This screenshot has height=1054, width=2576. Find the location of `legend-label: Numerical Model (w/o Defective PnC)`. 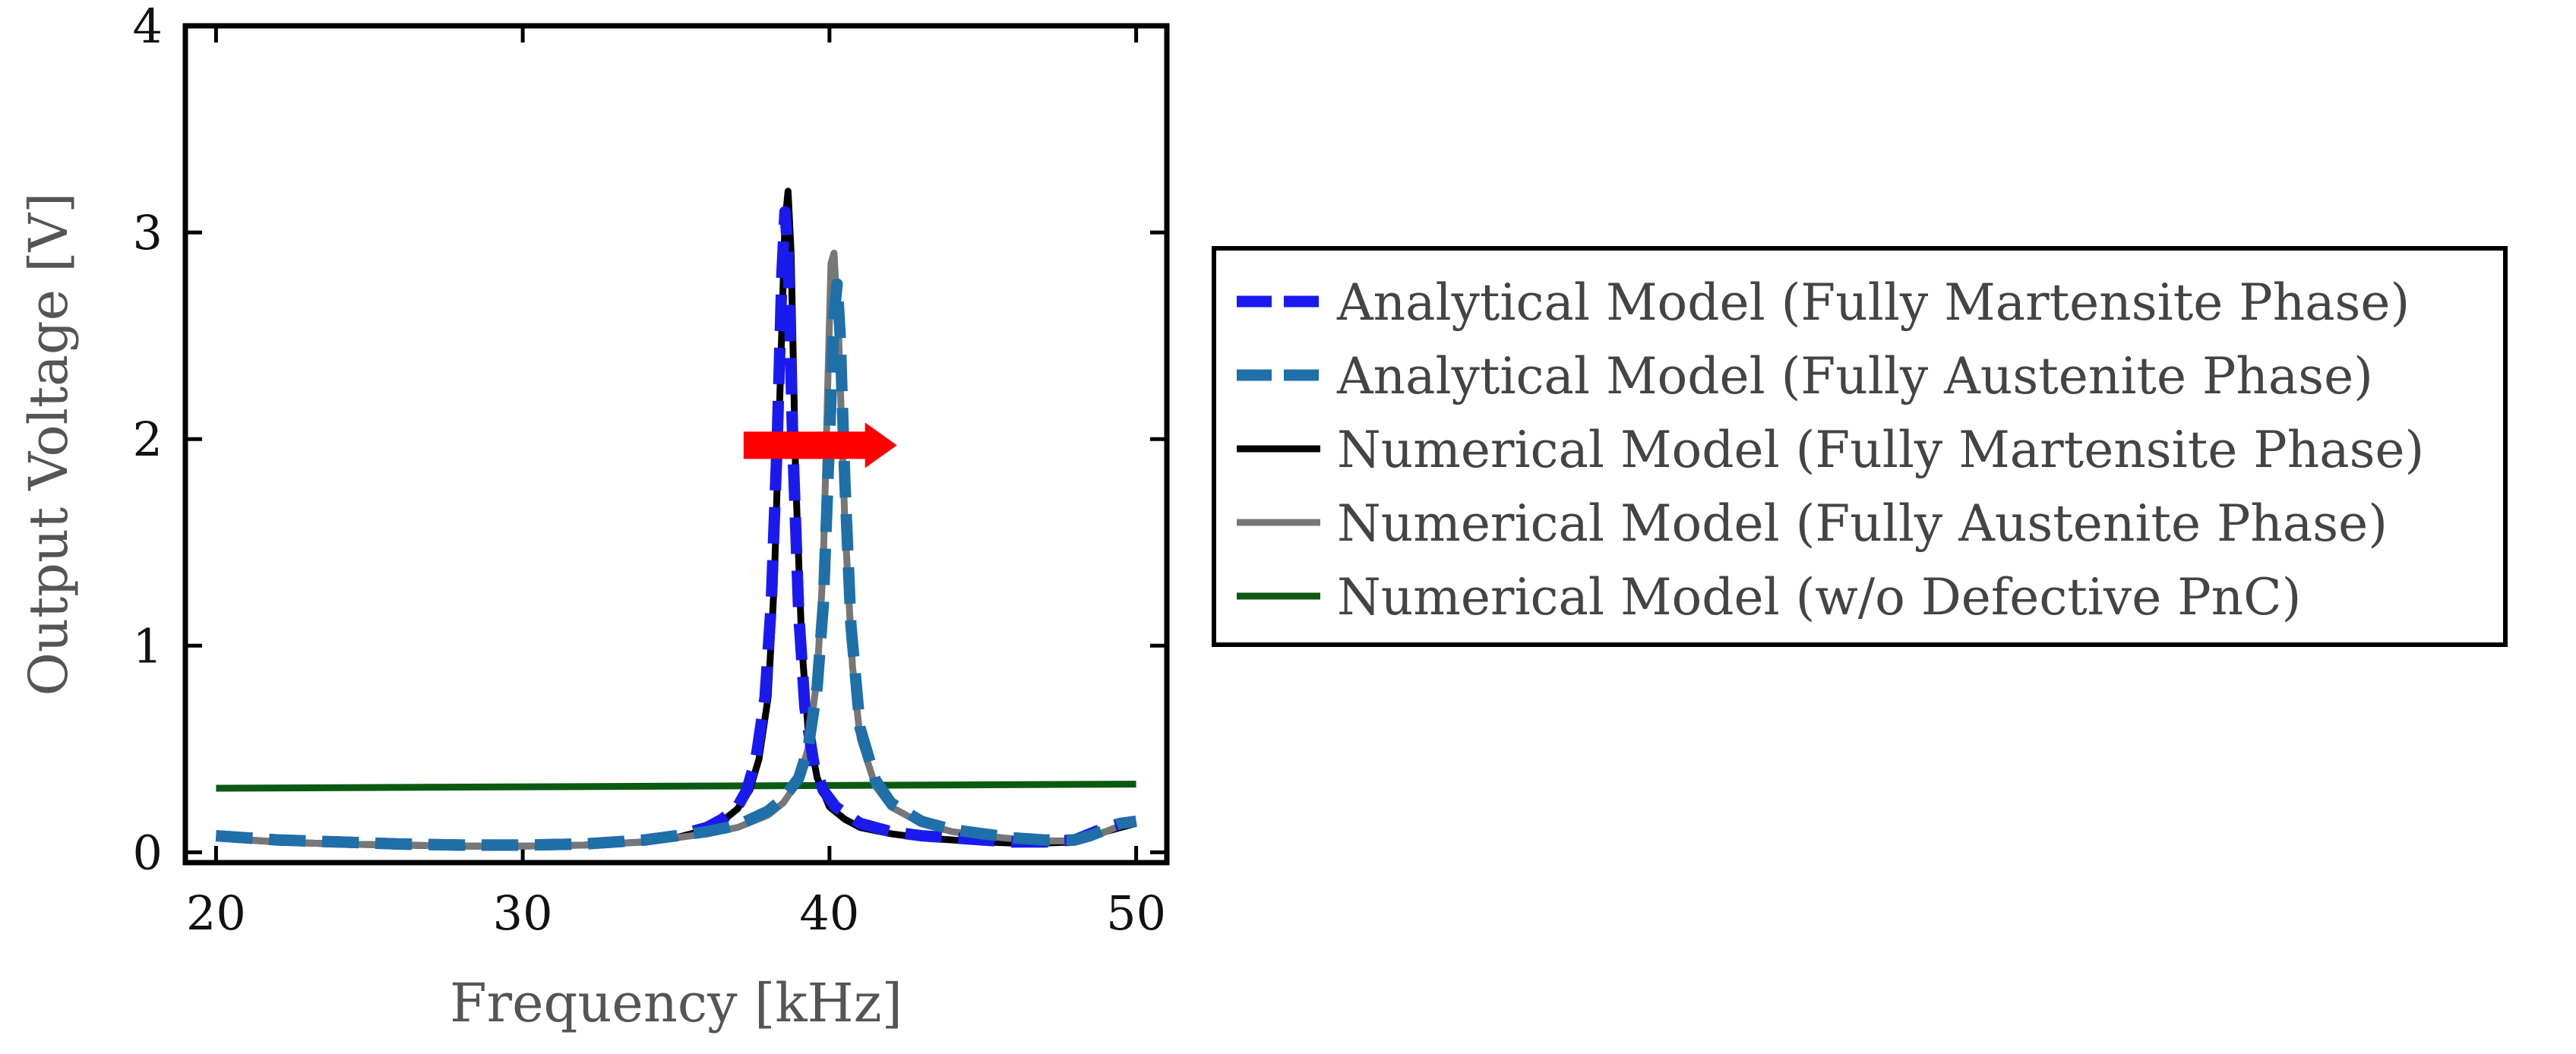

legend-label: Numerical Model (w/o Defective PnC) is located at coordinates (1819, 597).